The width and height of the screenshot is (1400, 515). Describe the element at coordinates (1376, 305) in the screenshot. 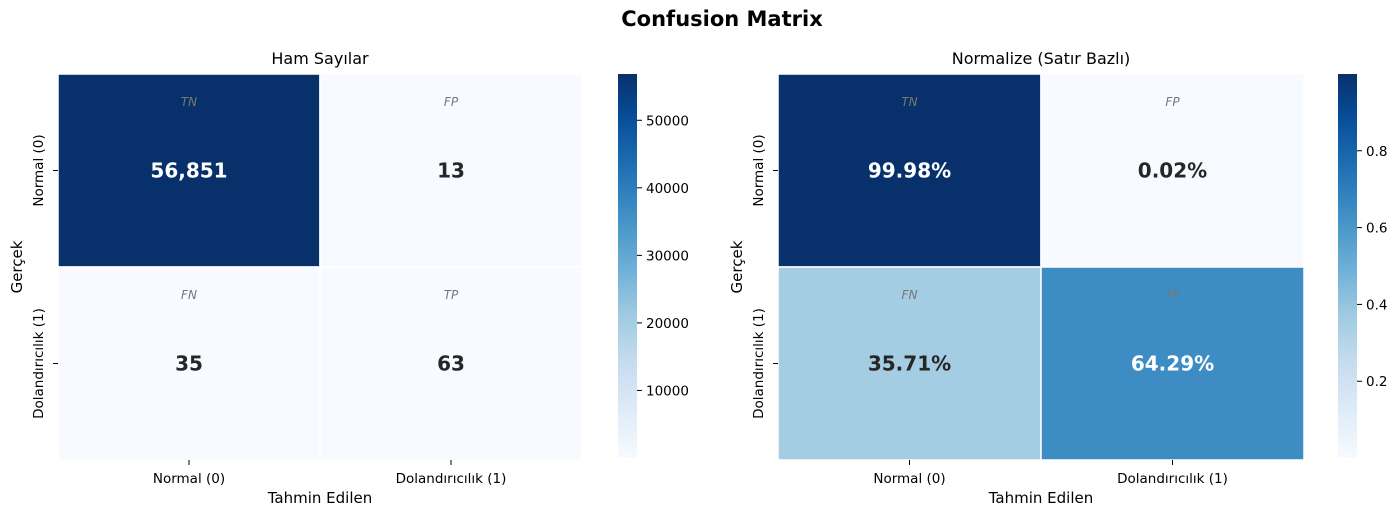

I see `colorbar-tick-label: 0.4` at that location.